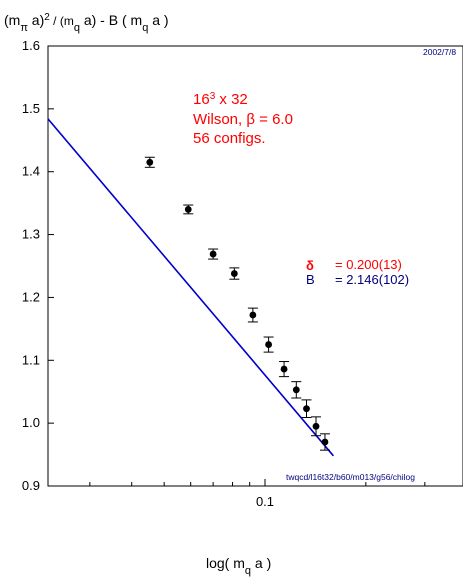 The height and width of the screenshot is (582, 463). Describe the element at coordinates (86, 23) in the screenshot. I see `chart-title: (mπ a)2 / (mq a) - B ( mq a )` at that location.